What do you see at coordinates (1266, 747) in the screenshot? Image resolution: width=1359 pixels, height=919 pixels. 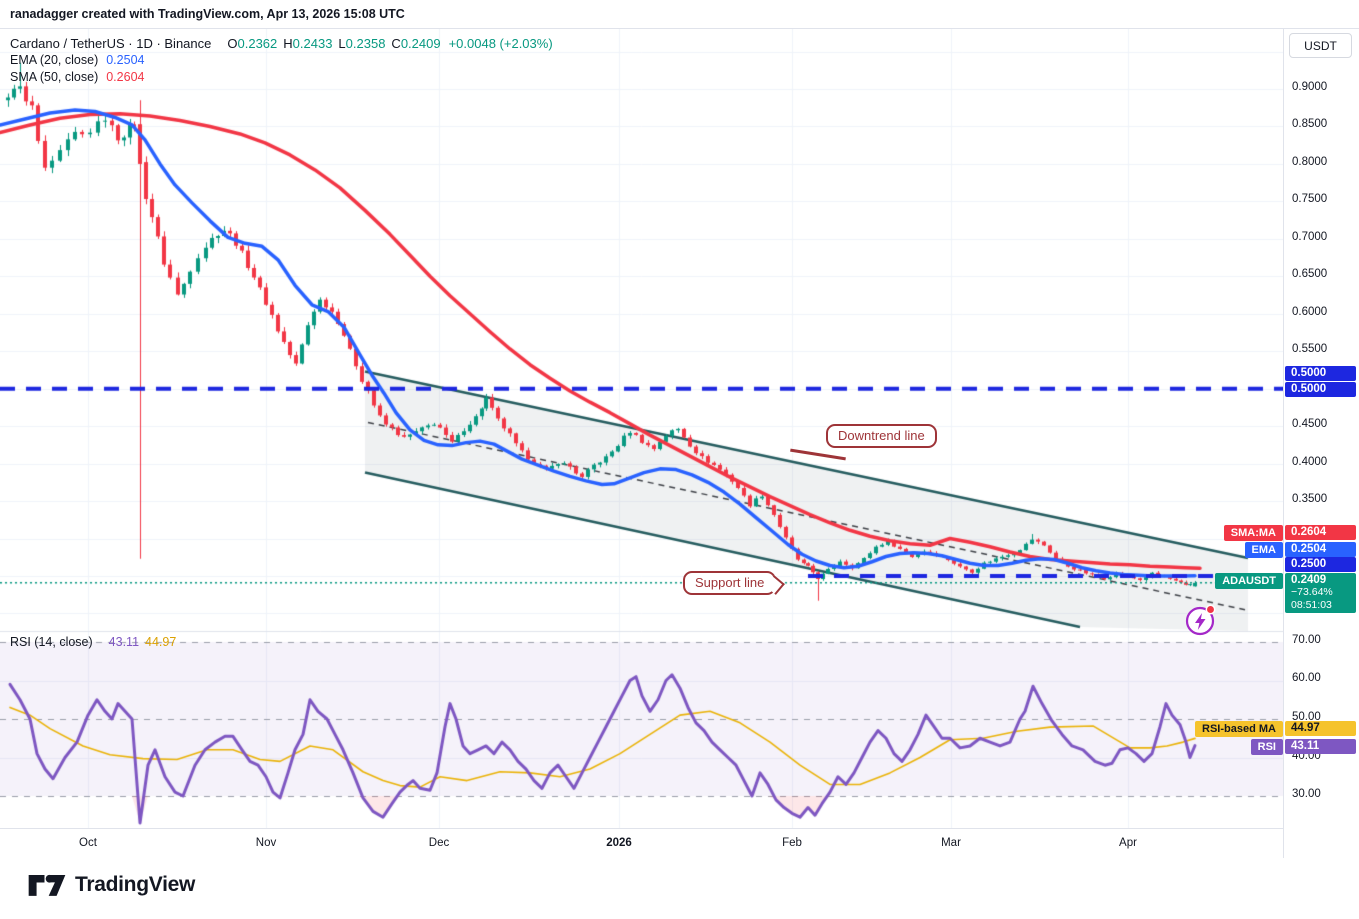 I see `axis-series-tag: RSI` at bounding box center [1266, 747].